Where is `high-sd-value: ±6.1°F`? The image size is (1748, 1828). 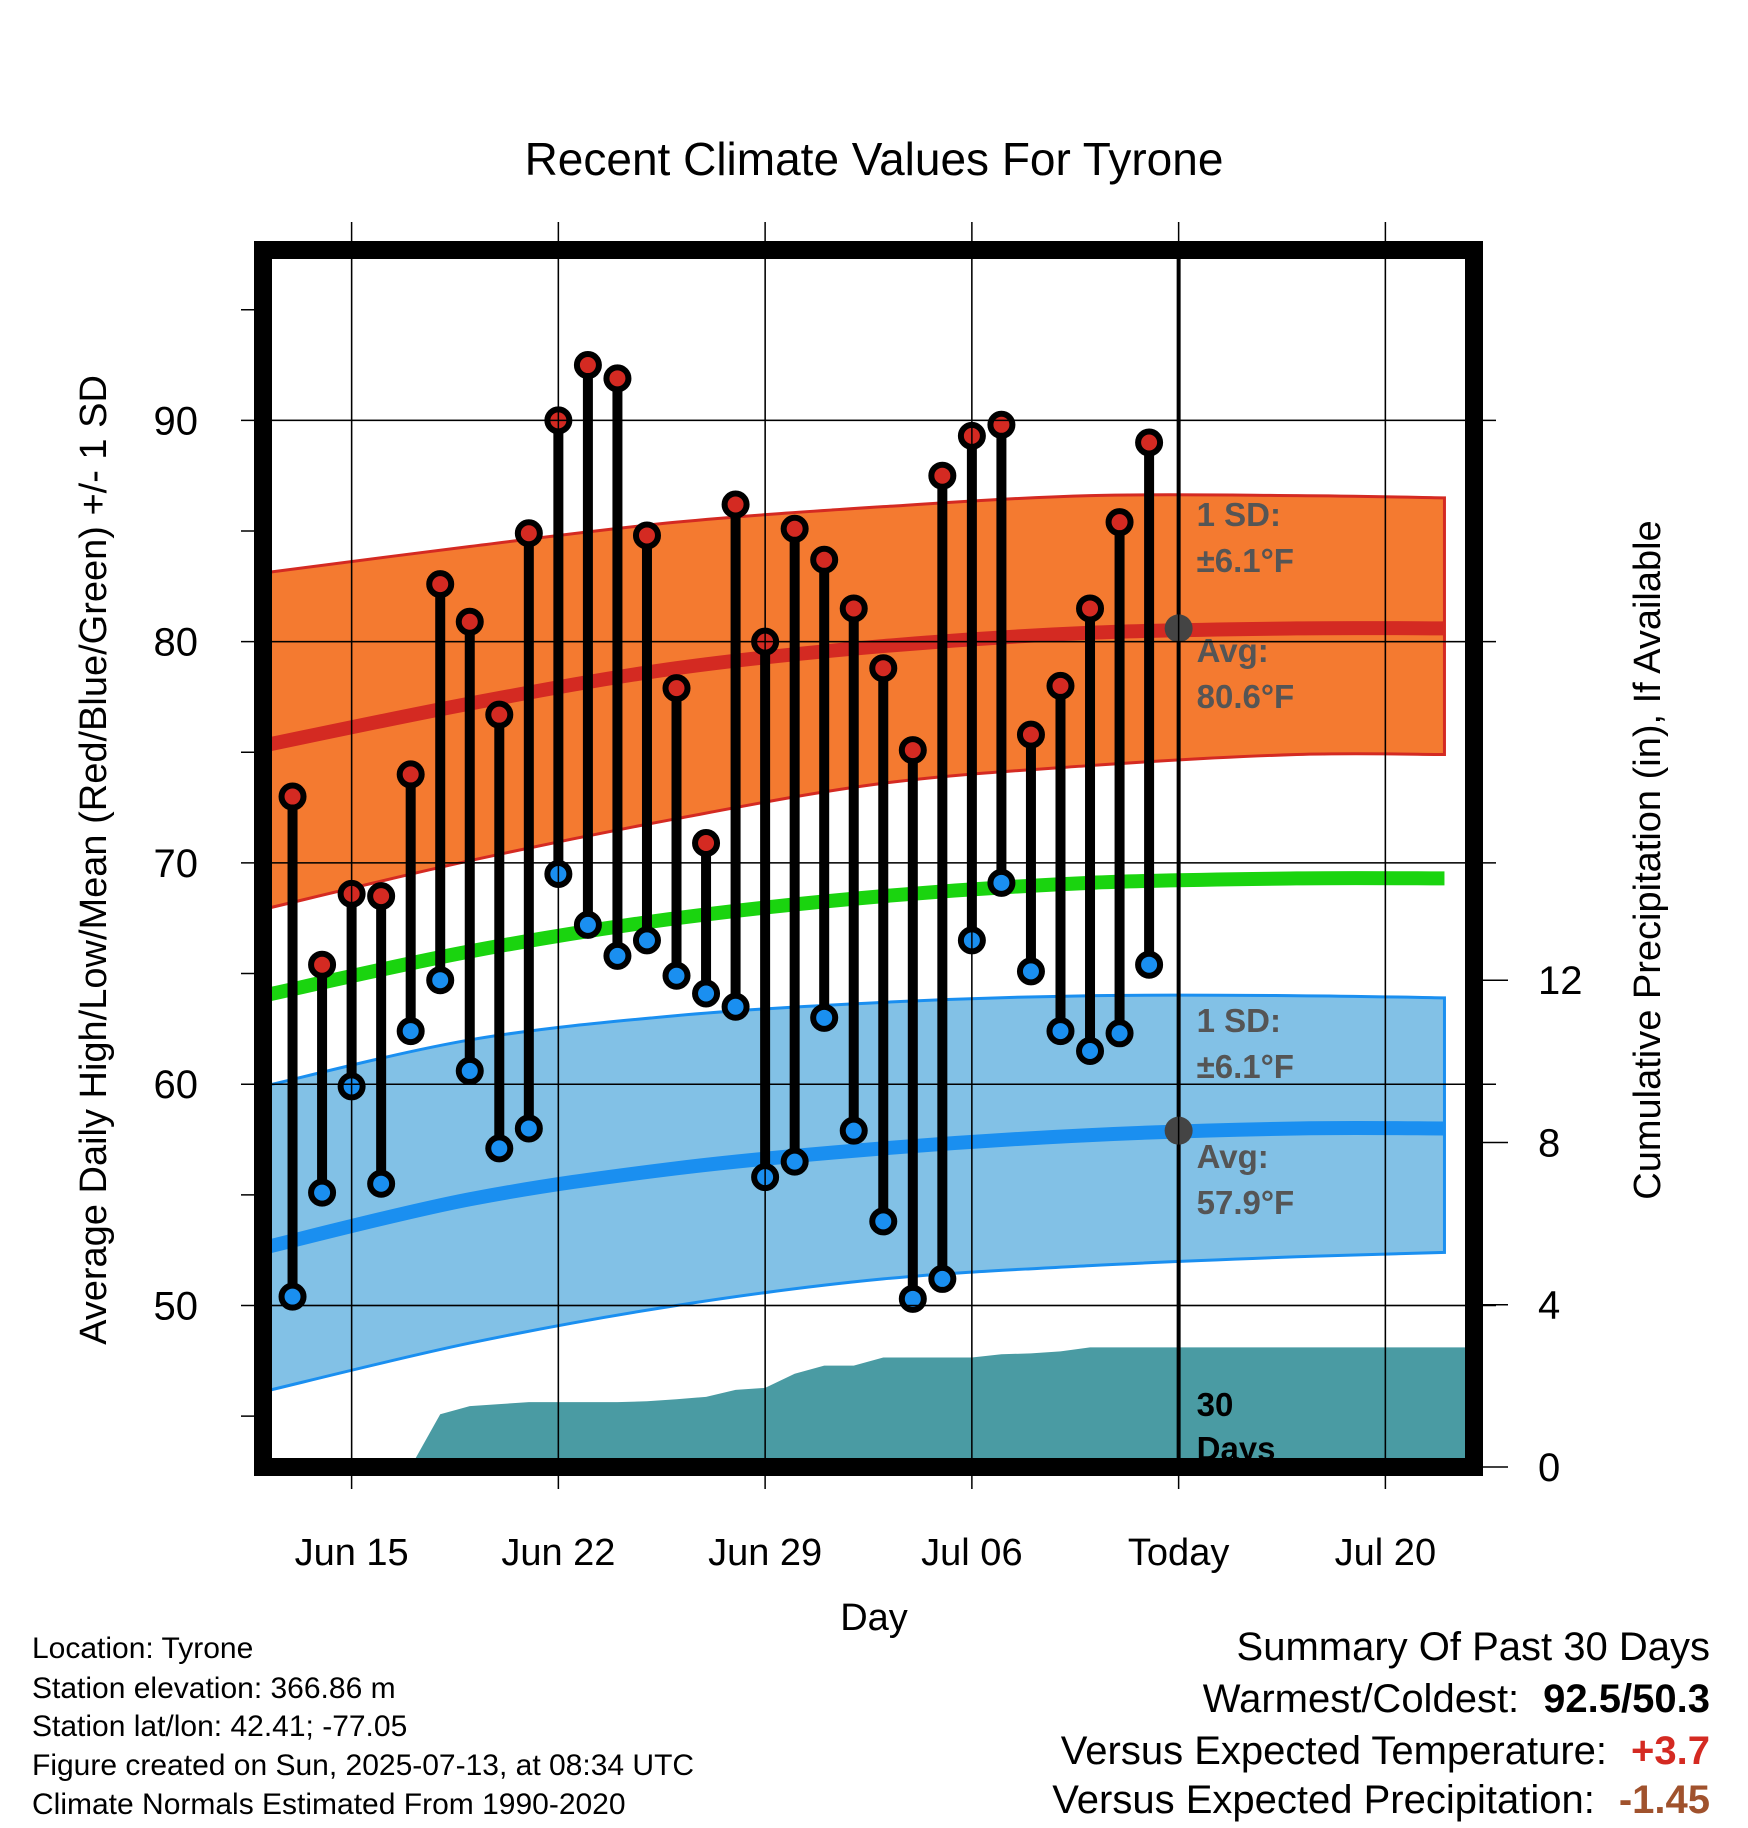
high-sd-value: ±6.1°F is located at coordinates (1245, 560).